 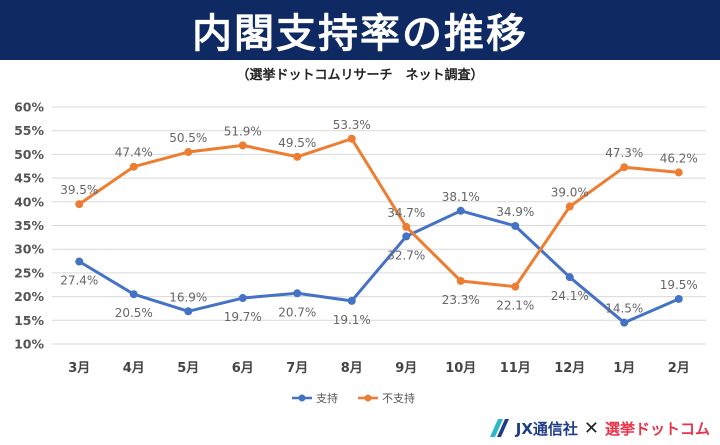 What do you see at coordinates (79, 281) in the screenshot?
I see `data-label: 27.4%` at bounding box center [79, 281].